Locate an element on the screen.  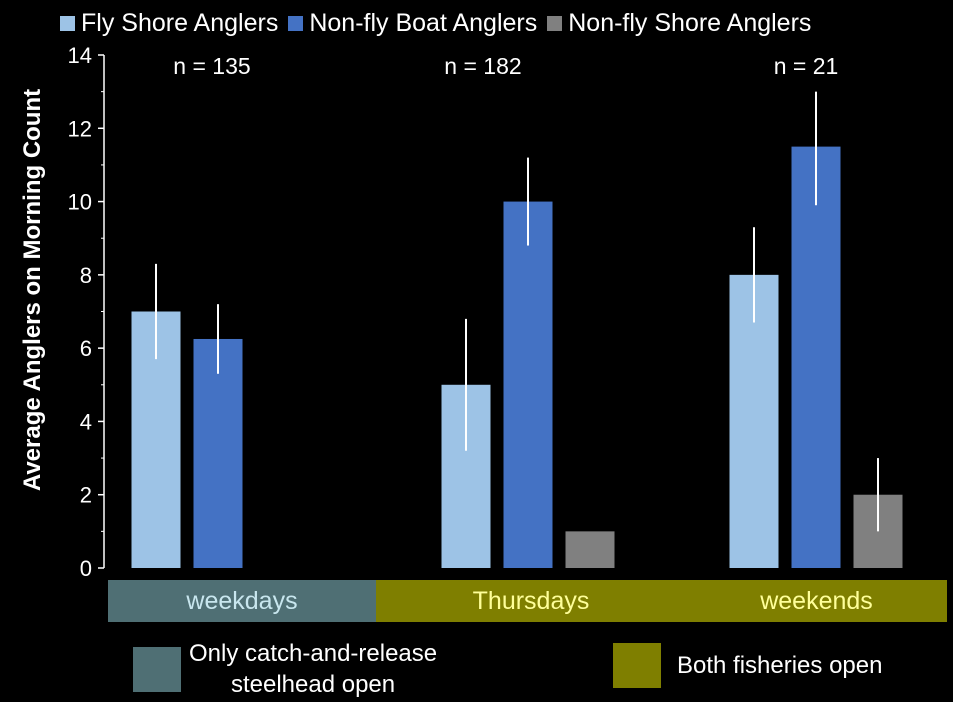
n-label: n = 182 is located at coordinates (482, 66).